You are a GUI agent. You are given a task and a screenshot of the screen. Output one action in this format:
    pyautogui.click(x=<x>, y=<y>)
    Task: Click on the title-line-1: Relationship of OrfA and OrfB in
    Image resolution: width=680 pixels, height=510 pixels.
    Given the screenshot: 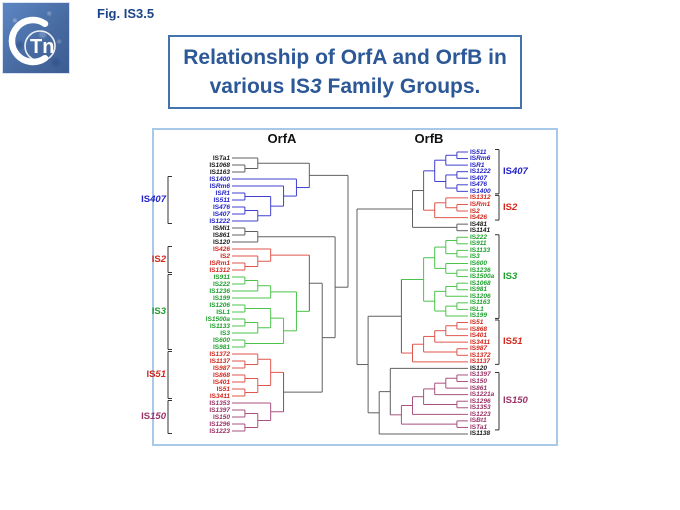 What is the action you would take?
    pyautogui.click(x=345, y=57)
    